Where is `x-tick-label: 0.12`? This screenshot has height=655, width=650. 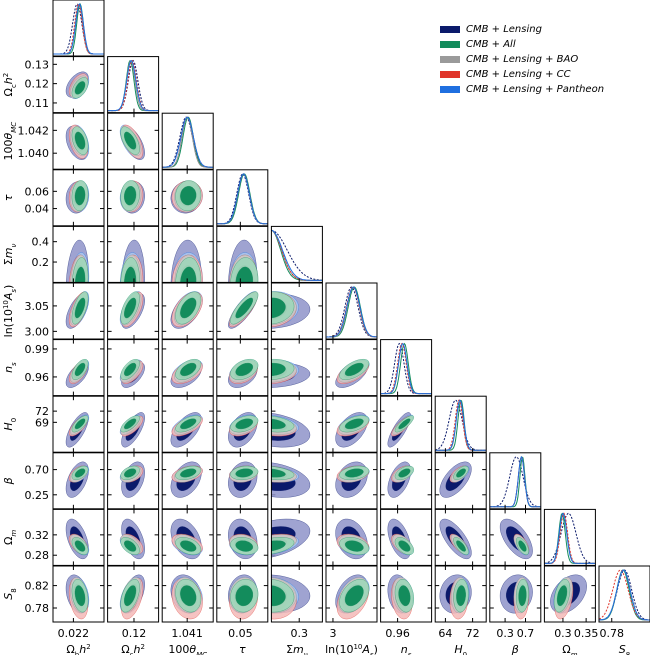 x-tick-label: 0.12 is located at coordinates (134, 633).